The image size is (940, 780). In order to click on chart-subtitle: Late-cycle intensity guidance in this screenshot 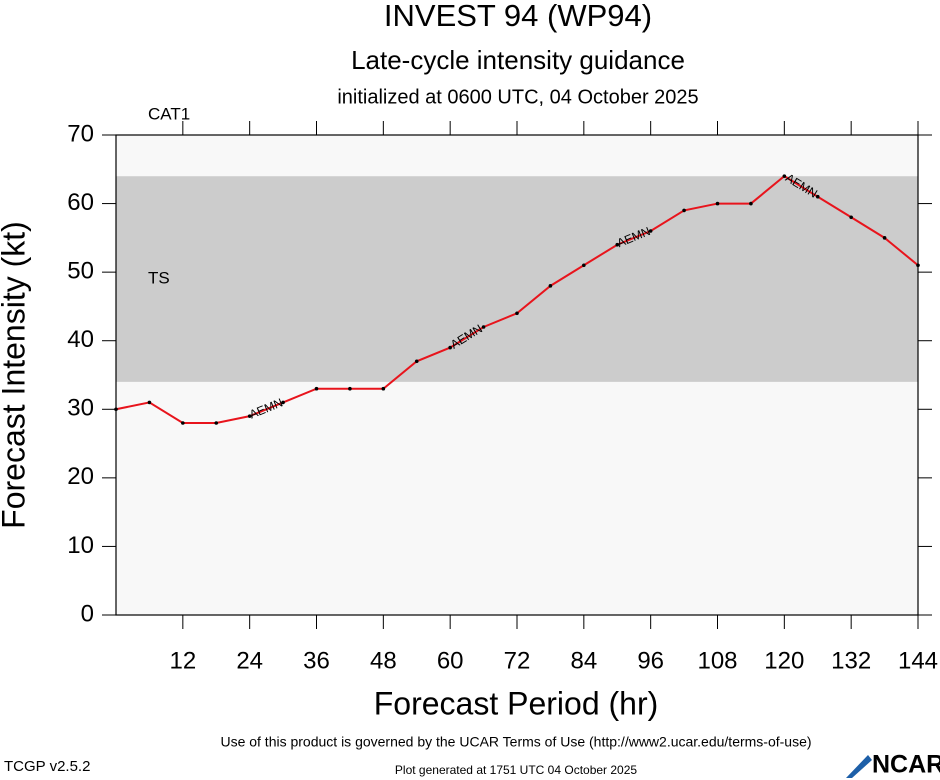, I will do `click(518, 60)`.